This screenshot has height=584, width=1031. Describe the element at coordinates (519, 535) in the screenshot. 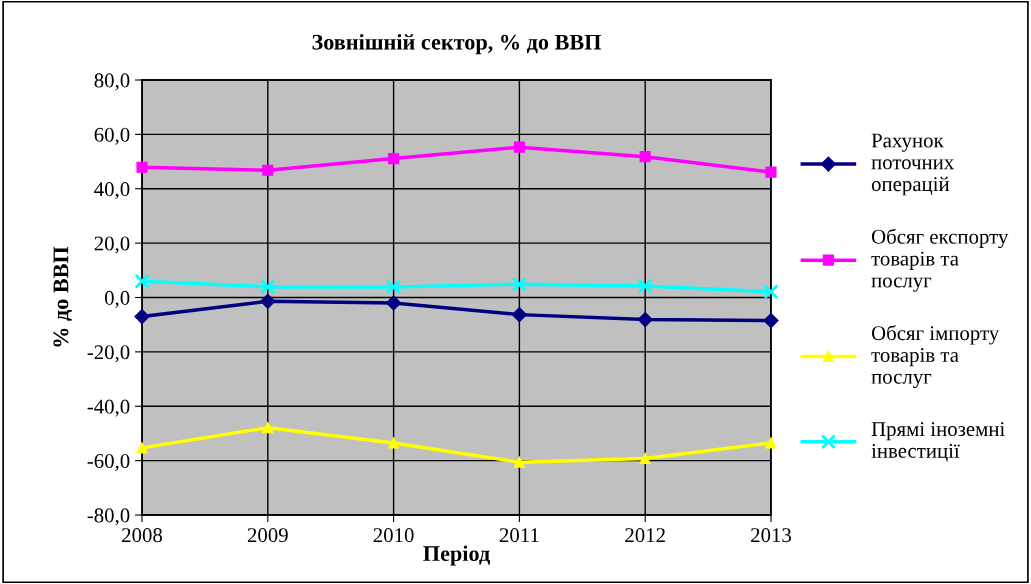

I see `x-tick-label: 2011` at that location.